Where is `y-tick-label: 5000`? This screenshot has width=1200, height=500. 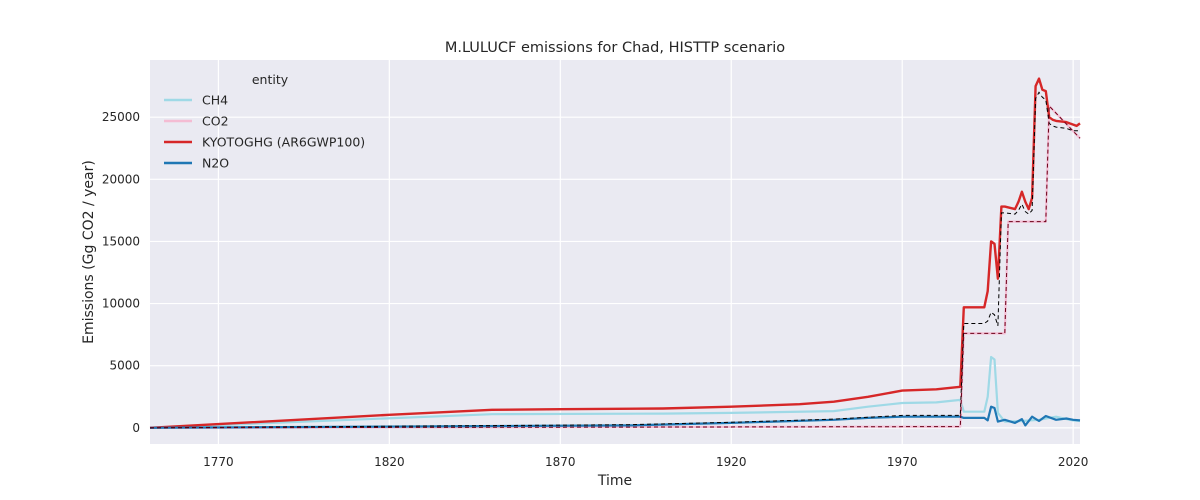
y-tick-label: 5000 is located at coordinates (124, 366).